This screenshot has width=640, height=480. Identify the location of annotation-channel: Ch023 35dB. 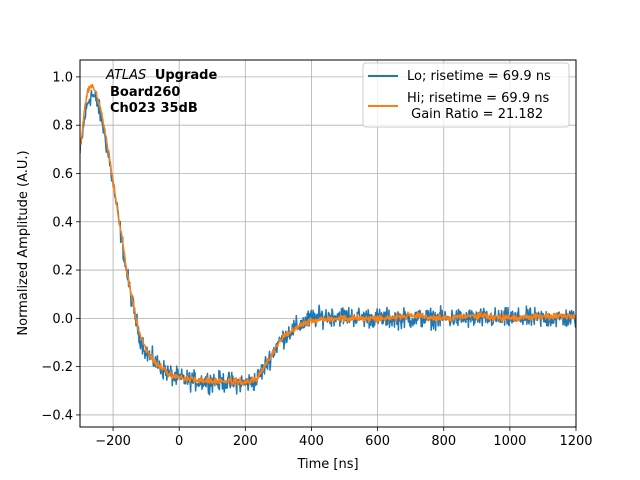
(154, 108).